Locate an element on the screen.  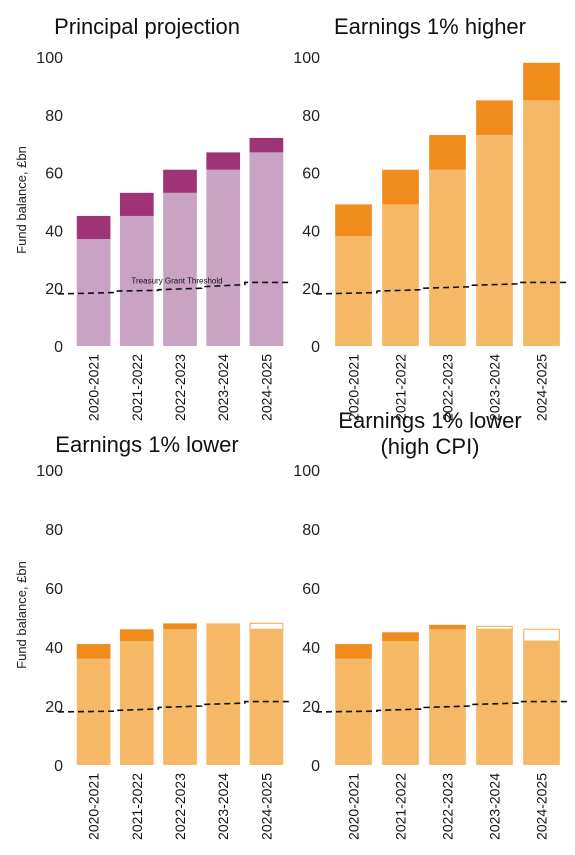
chart-title-line: Principal projection is located at coordinates (147, 26).